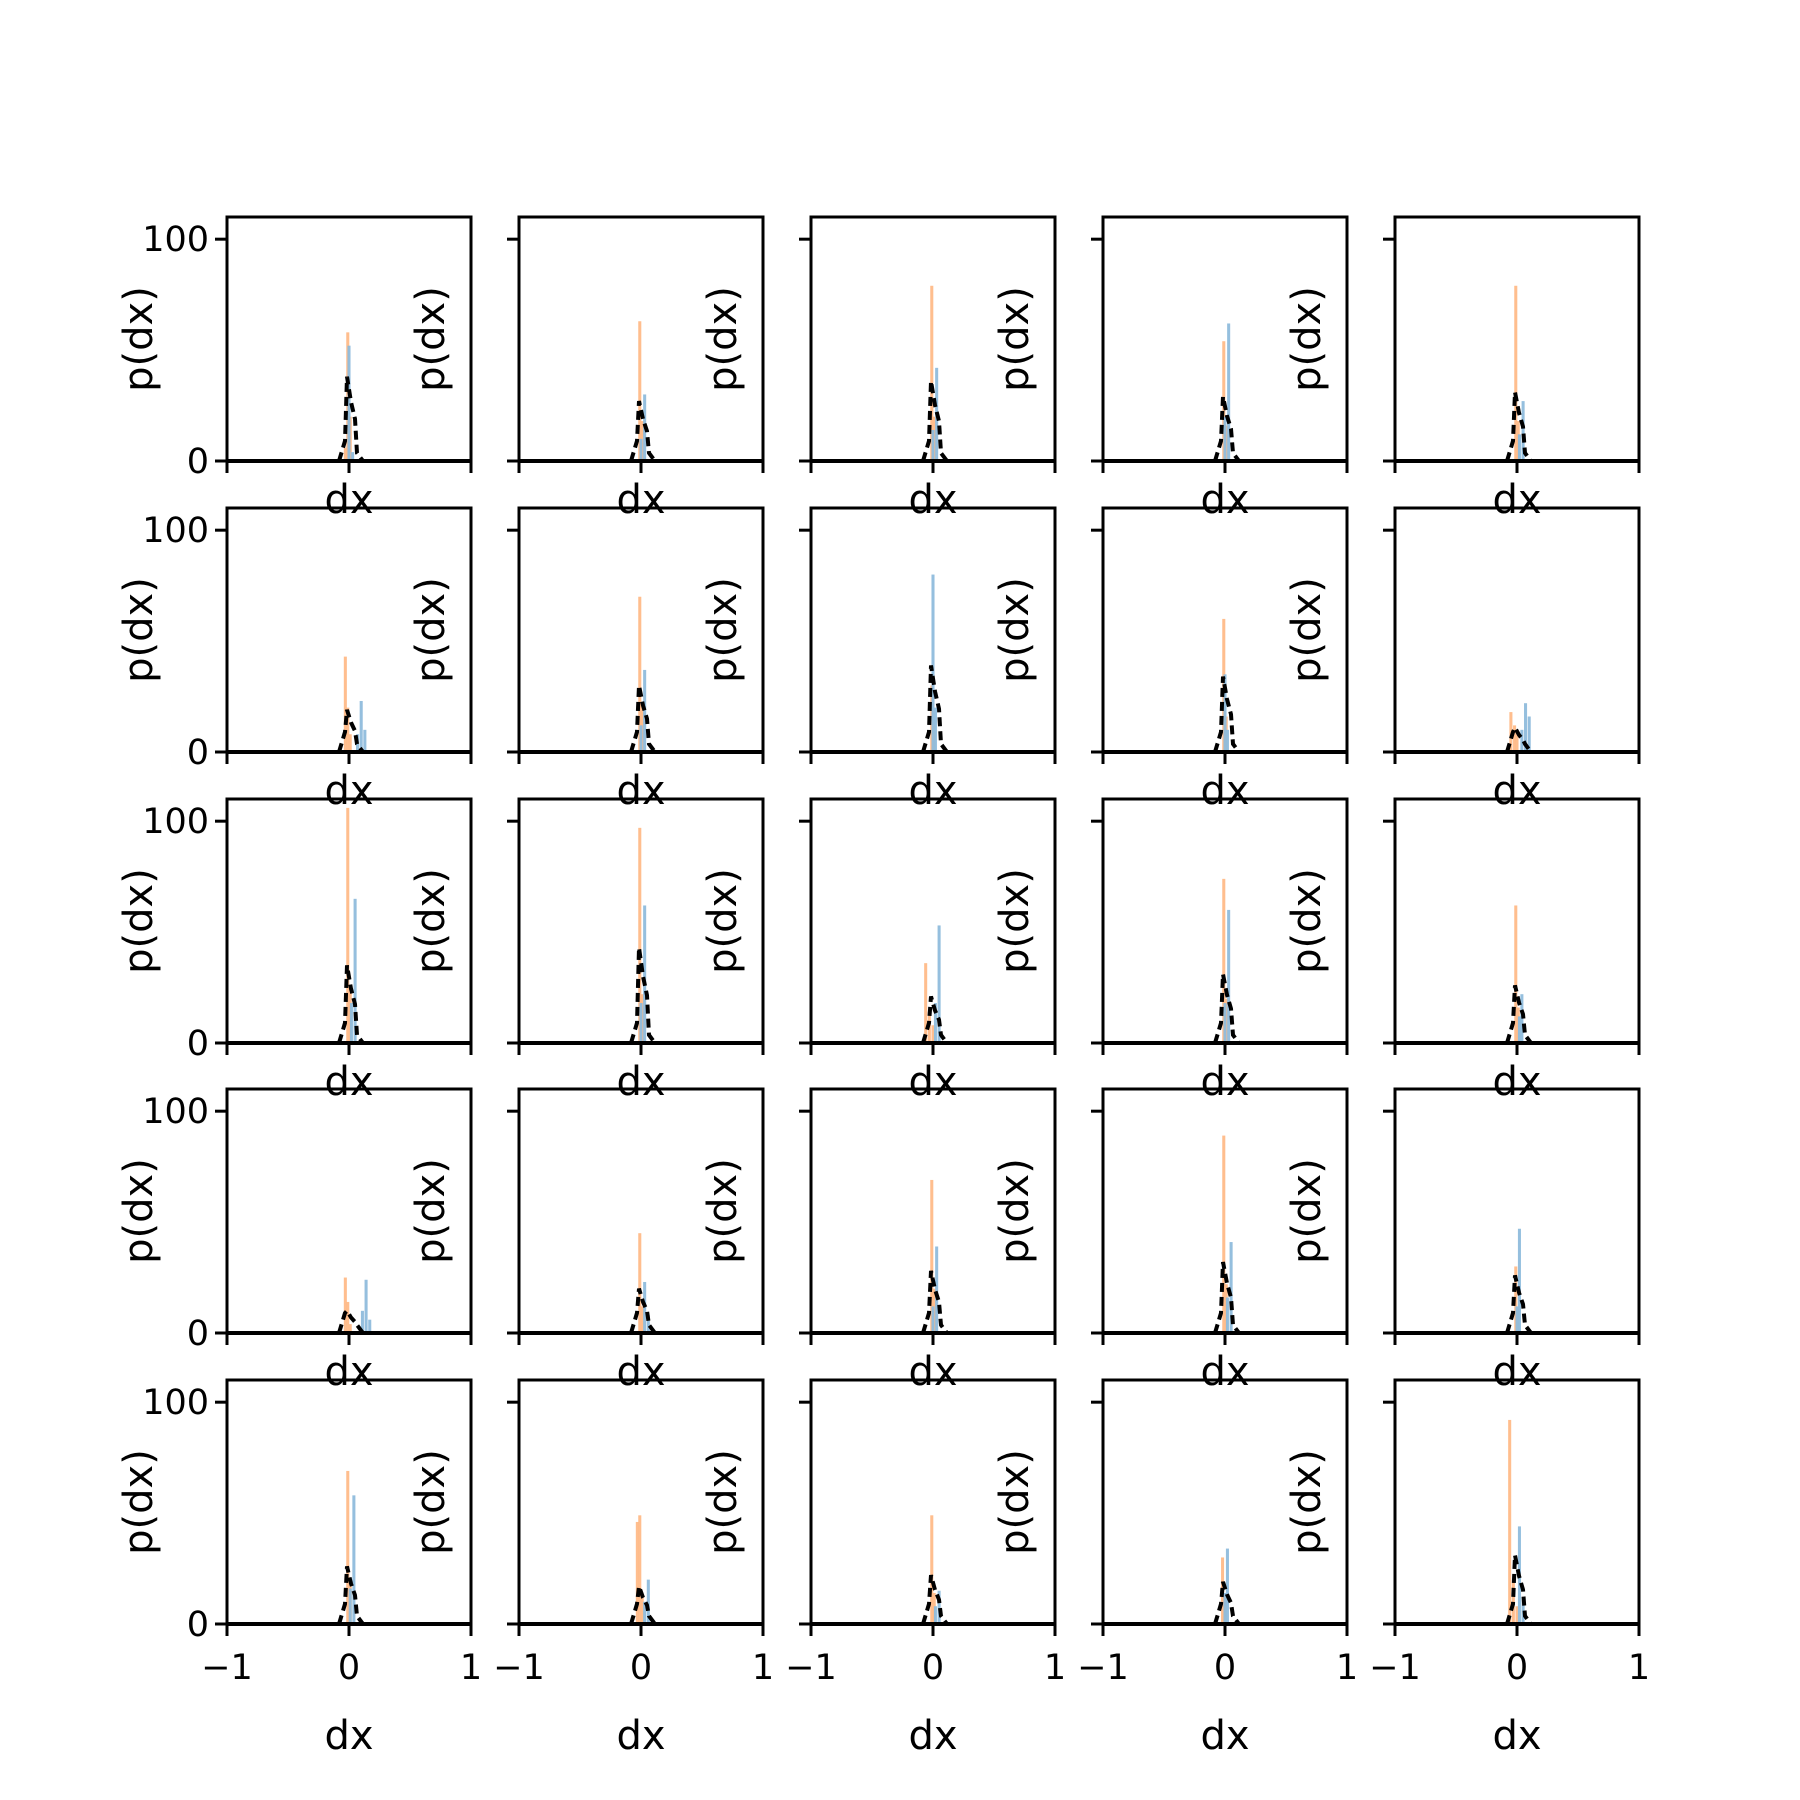 The height and width of the screenshot is (1800, 1800). Describe the element at coordinates (1170, 1241) in the screenshot. I see `subplot-r3-c3: p(dx) dx` at that location.